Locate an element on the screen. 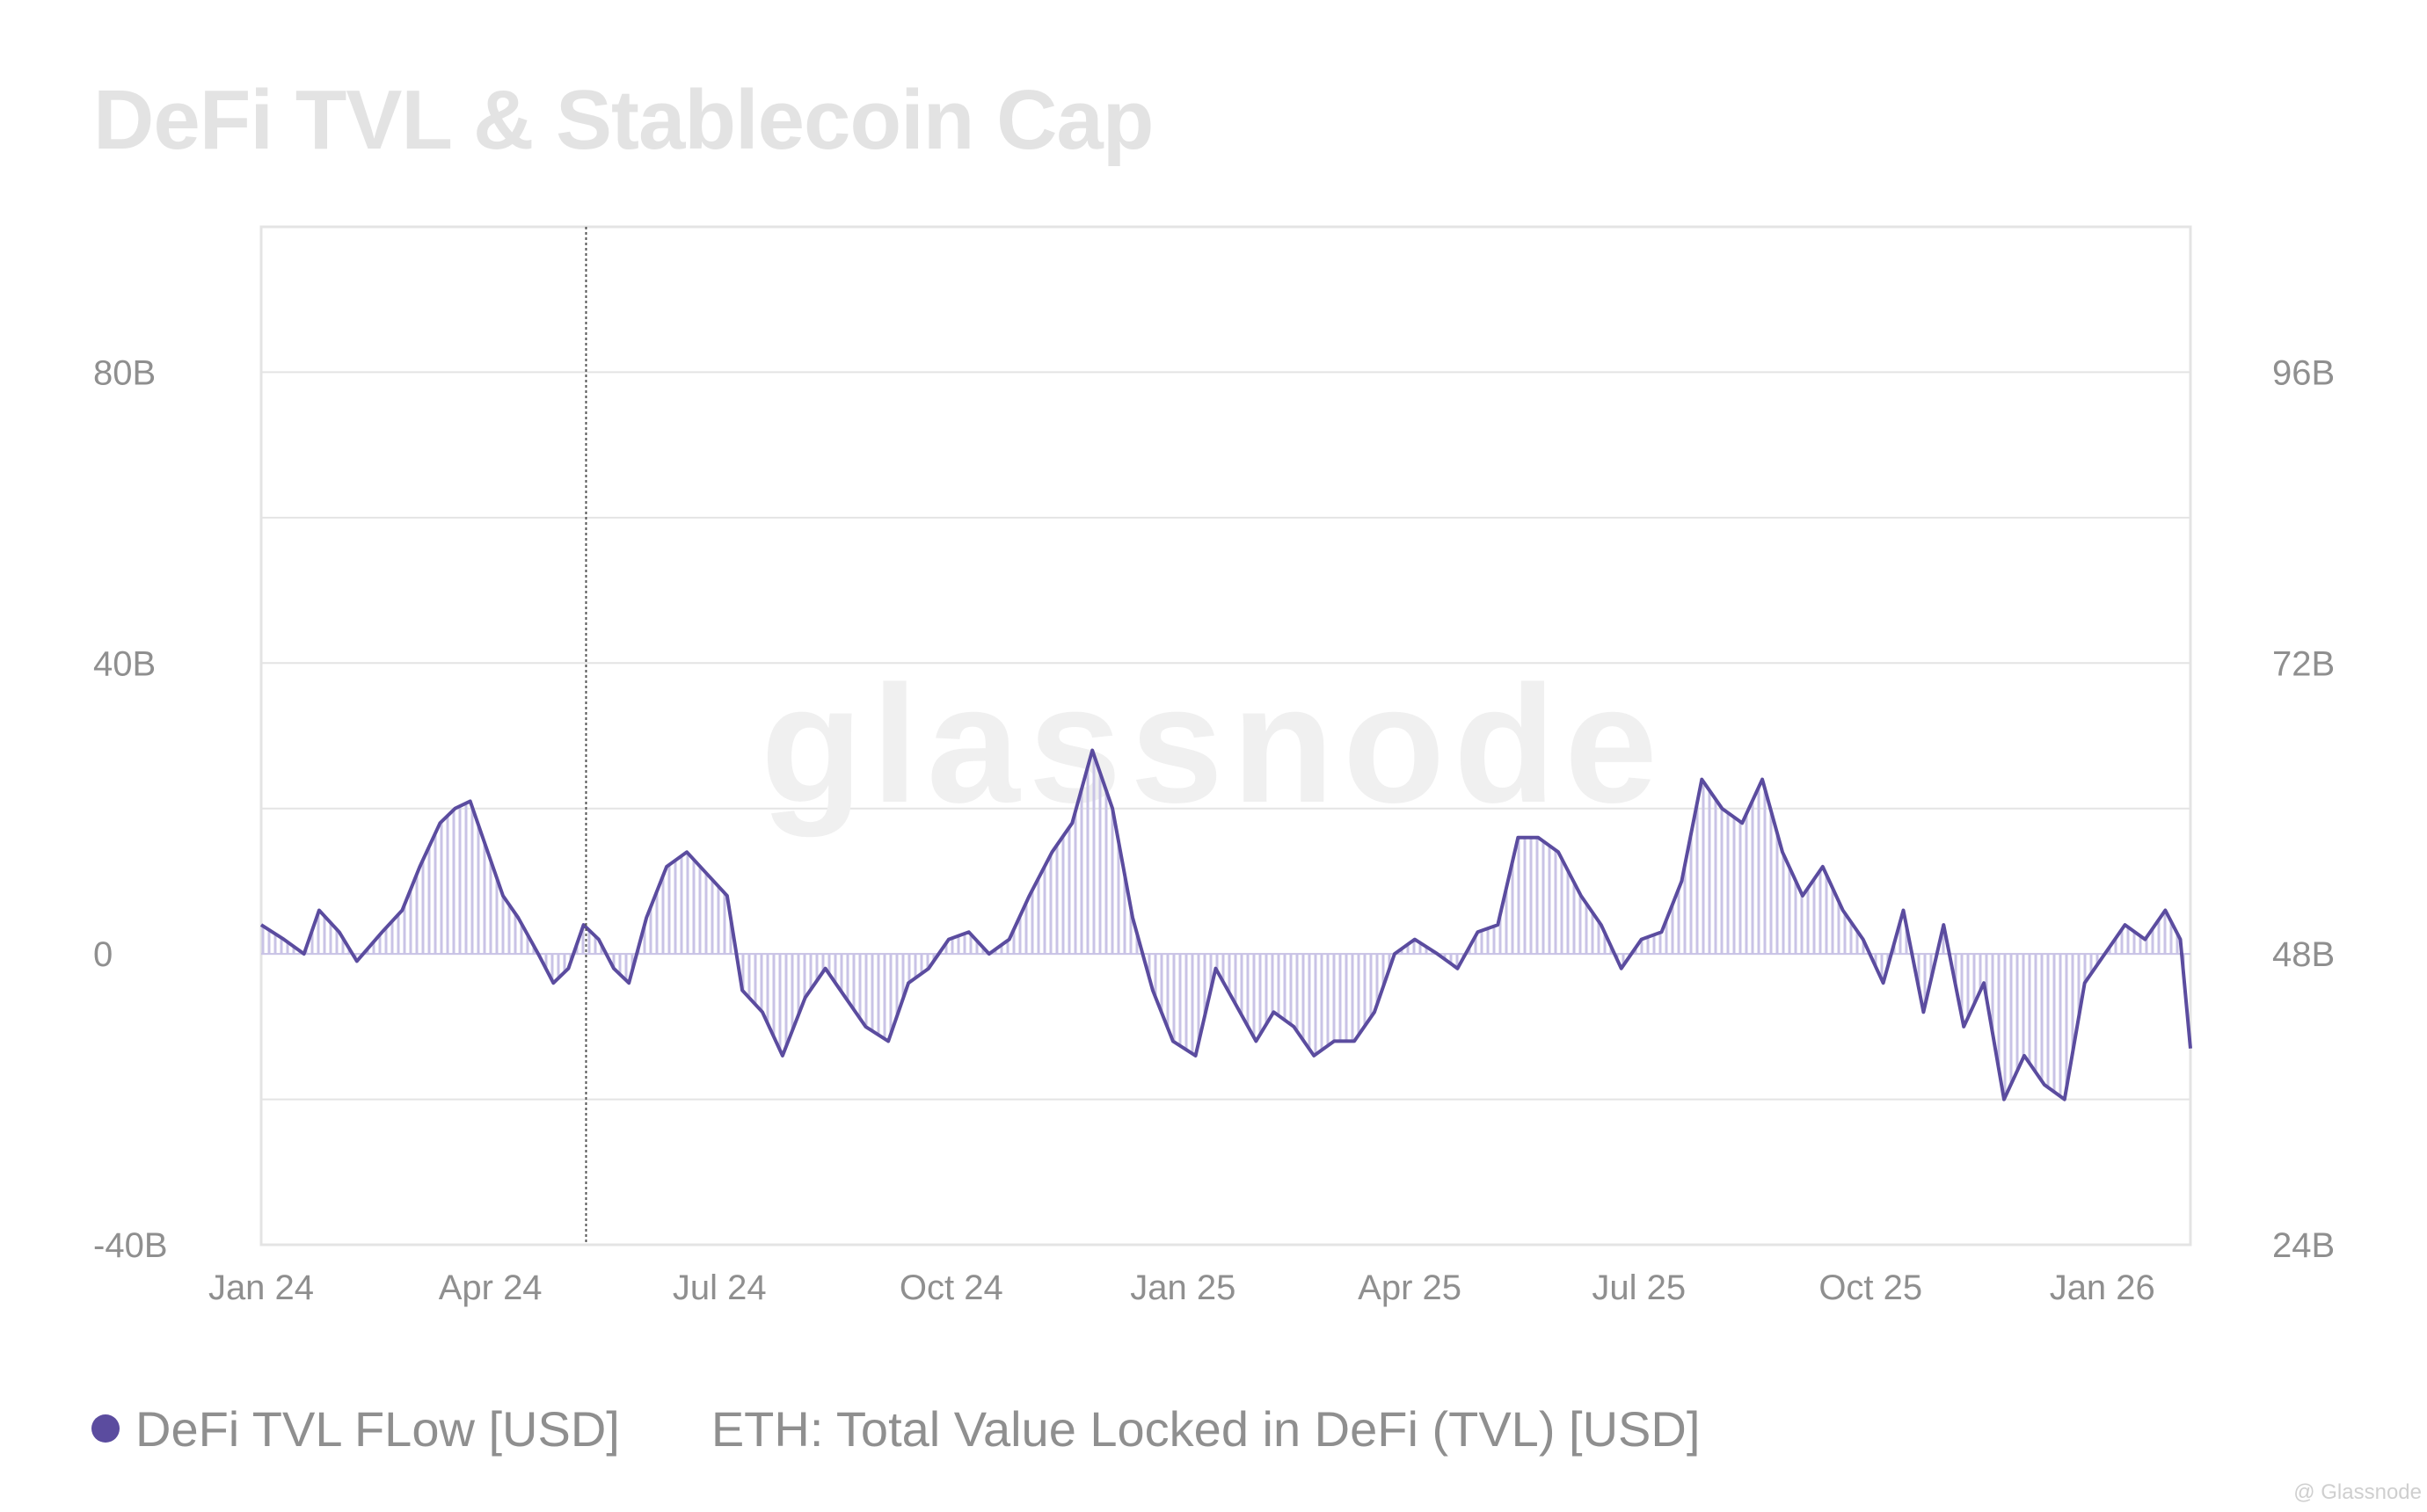  x-tick-label: Jan 25 is located at coordinates (1182, 1288).